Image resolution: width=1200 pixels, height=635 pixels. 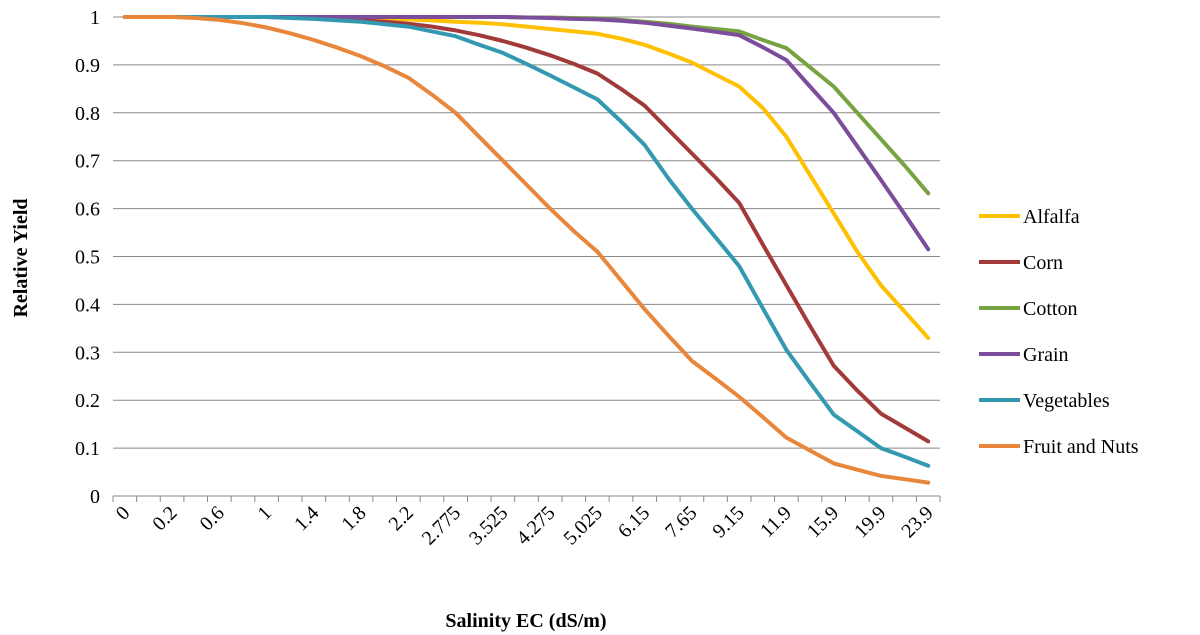 What do you see at coordinates (1051, 217) in the screenshot?
I see `legend-label: Alfalfa` at bounding box center [1051, 217].